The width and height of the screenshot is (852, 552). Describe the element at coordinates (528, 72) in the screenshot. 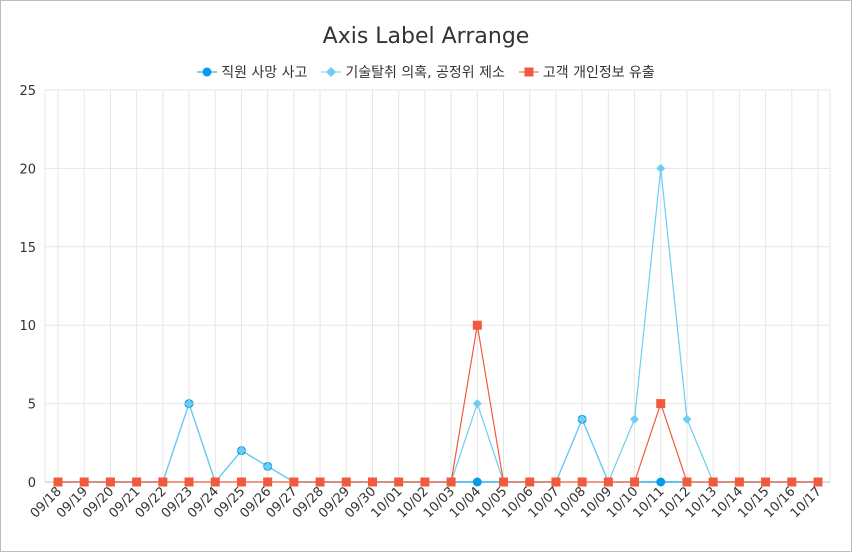

I see `legend-square-marker-icon` at that location.